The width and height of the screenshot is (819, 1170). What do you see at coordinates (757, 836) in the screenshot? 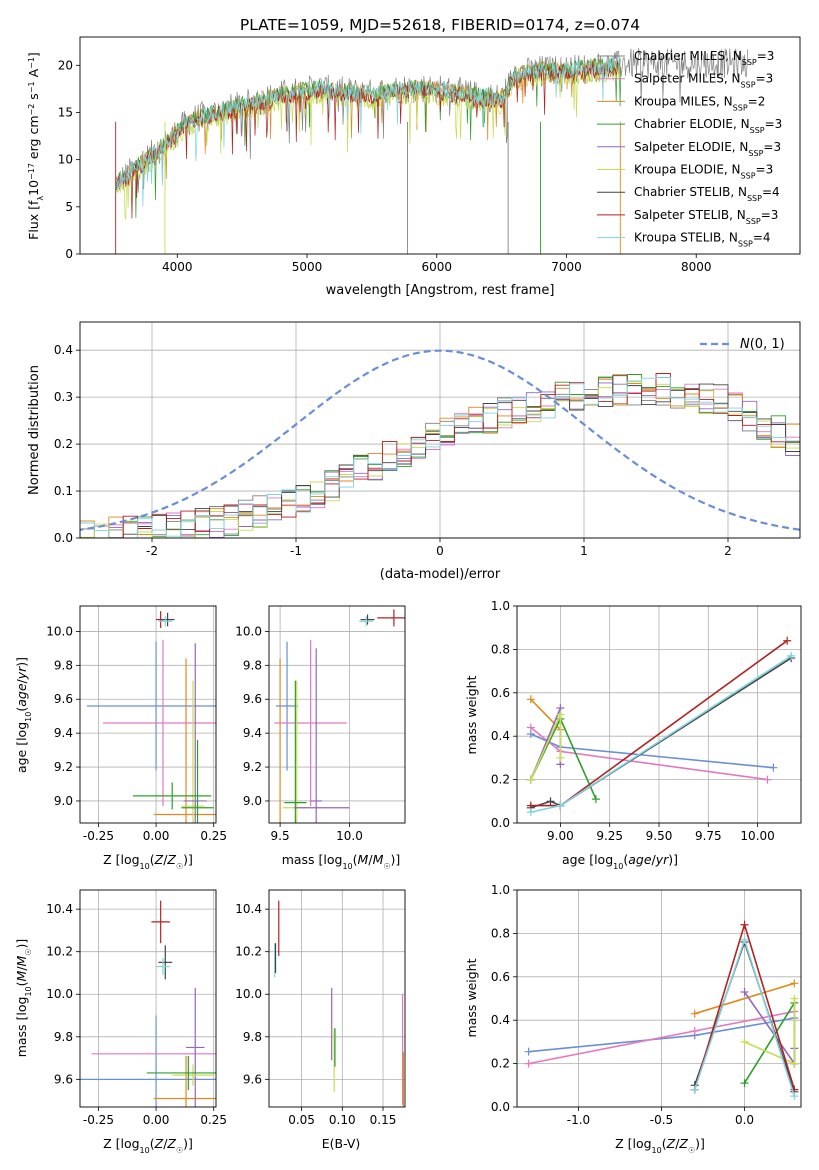
I see `x-tick-label: 10.00` at bounding box center [757, 836].